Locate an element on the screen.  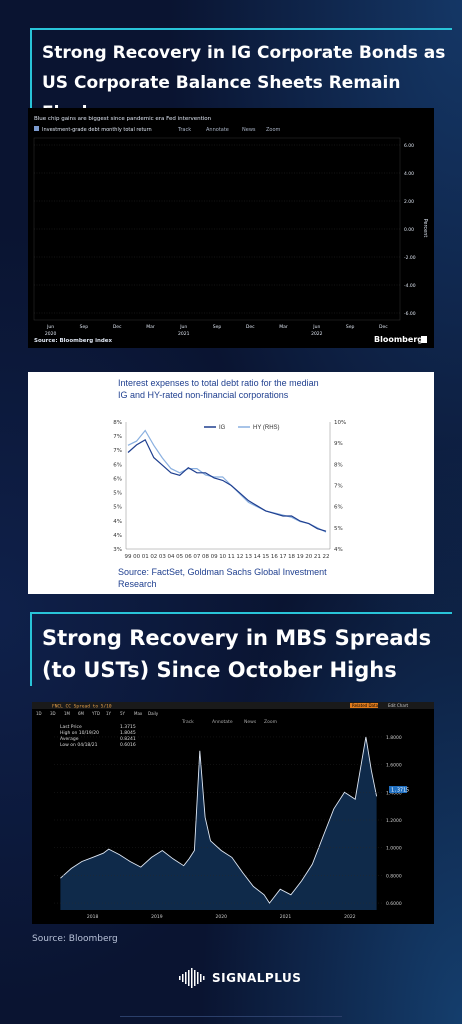
x-tick-label: 06 is located at coordinates (188, 557).